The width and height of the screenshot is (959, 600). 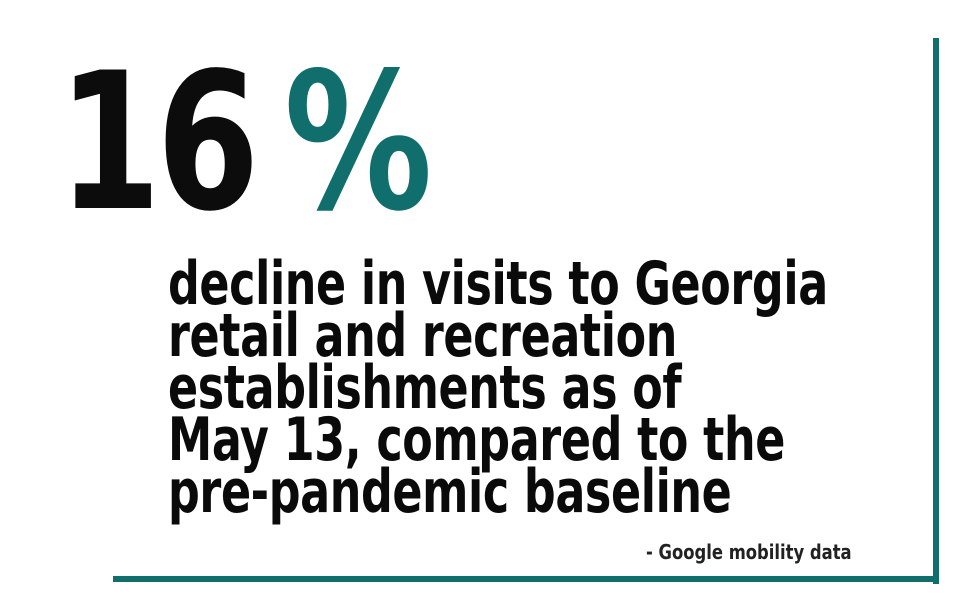 What do you see at coordinates (526, 579) in the screenshot?
I see `frame-bottom-border` at bounding box center [526, 579].